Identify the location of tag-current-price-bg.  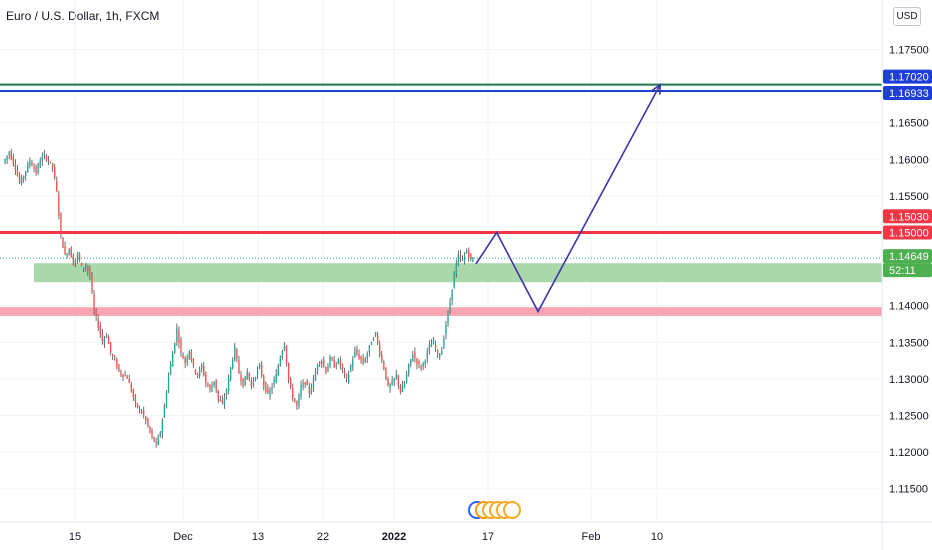
(907, 256).